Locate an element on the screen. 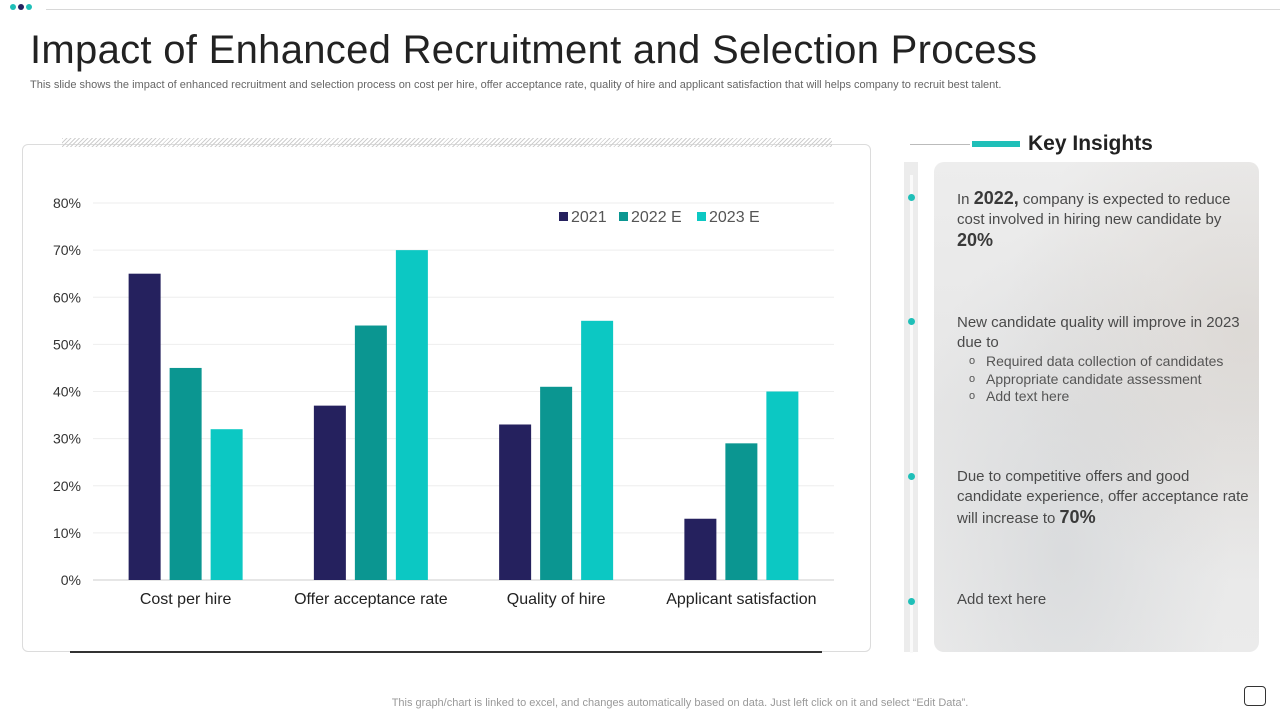 This screenshot has height=720, width=1280. insight-4: Add text here is located at coordinates (1002, 599).